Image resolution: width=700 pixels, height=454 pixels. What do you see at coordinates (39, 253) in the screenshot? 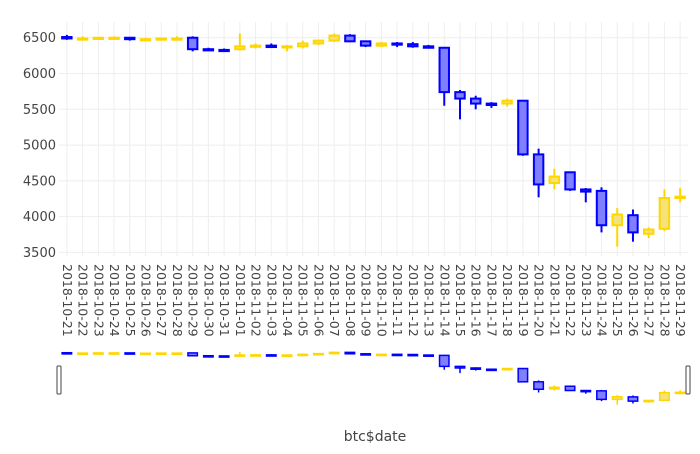
I see `y-tick-label: 3500` at bounding box center [39, 253].